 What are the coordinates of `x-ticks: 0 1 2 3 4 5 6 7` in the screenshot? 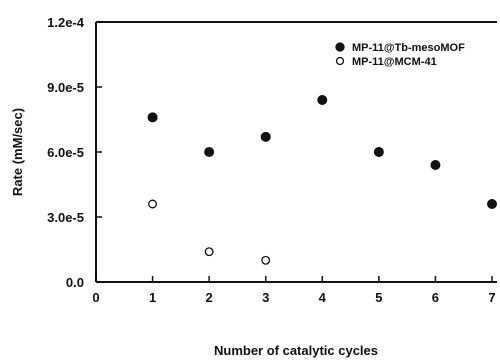 It's located at (294, 290).